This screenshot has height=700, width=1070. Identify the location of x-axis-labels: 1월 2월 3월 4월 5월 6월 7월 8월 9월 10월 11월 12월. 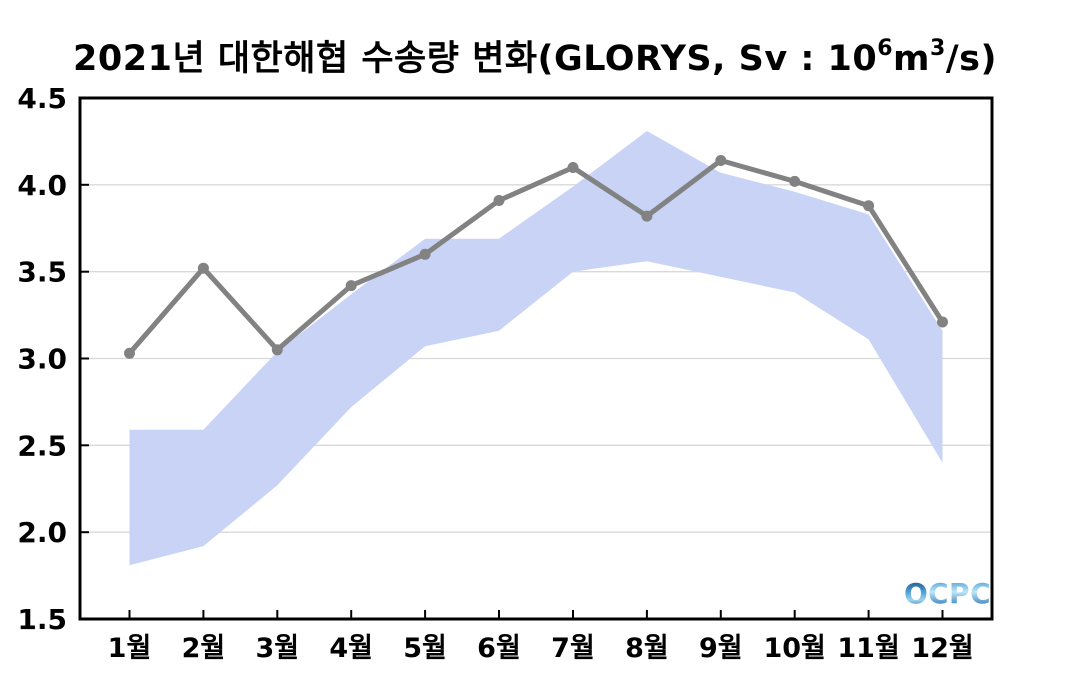
(541, 648).